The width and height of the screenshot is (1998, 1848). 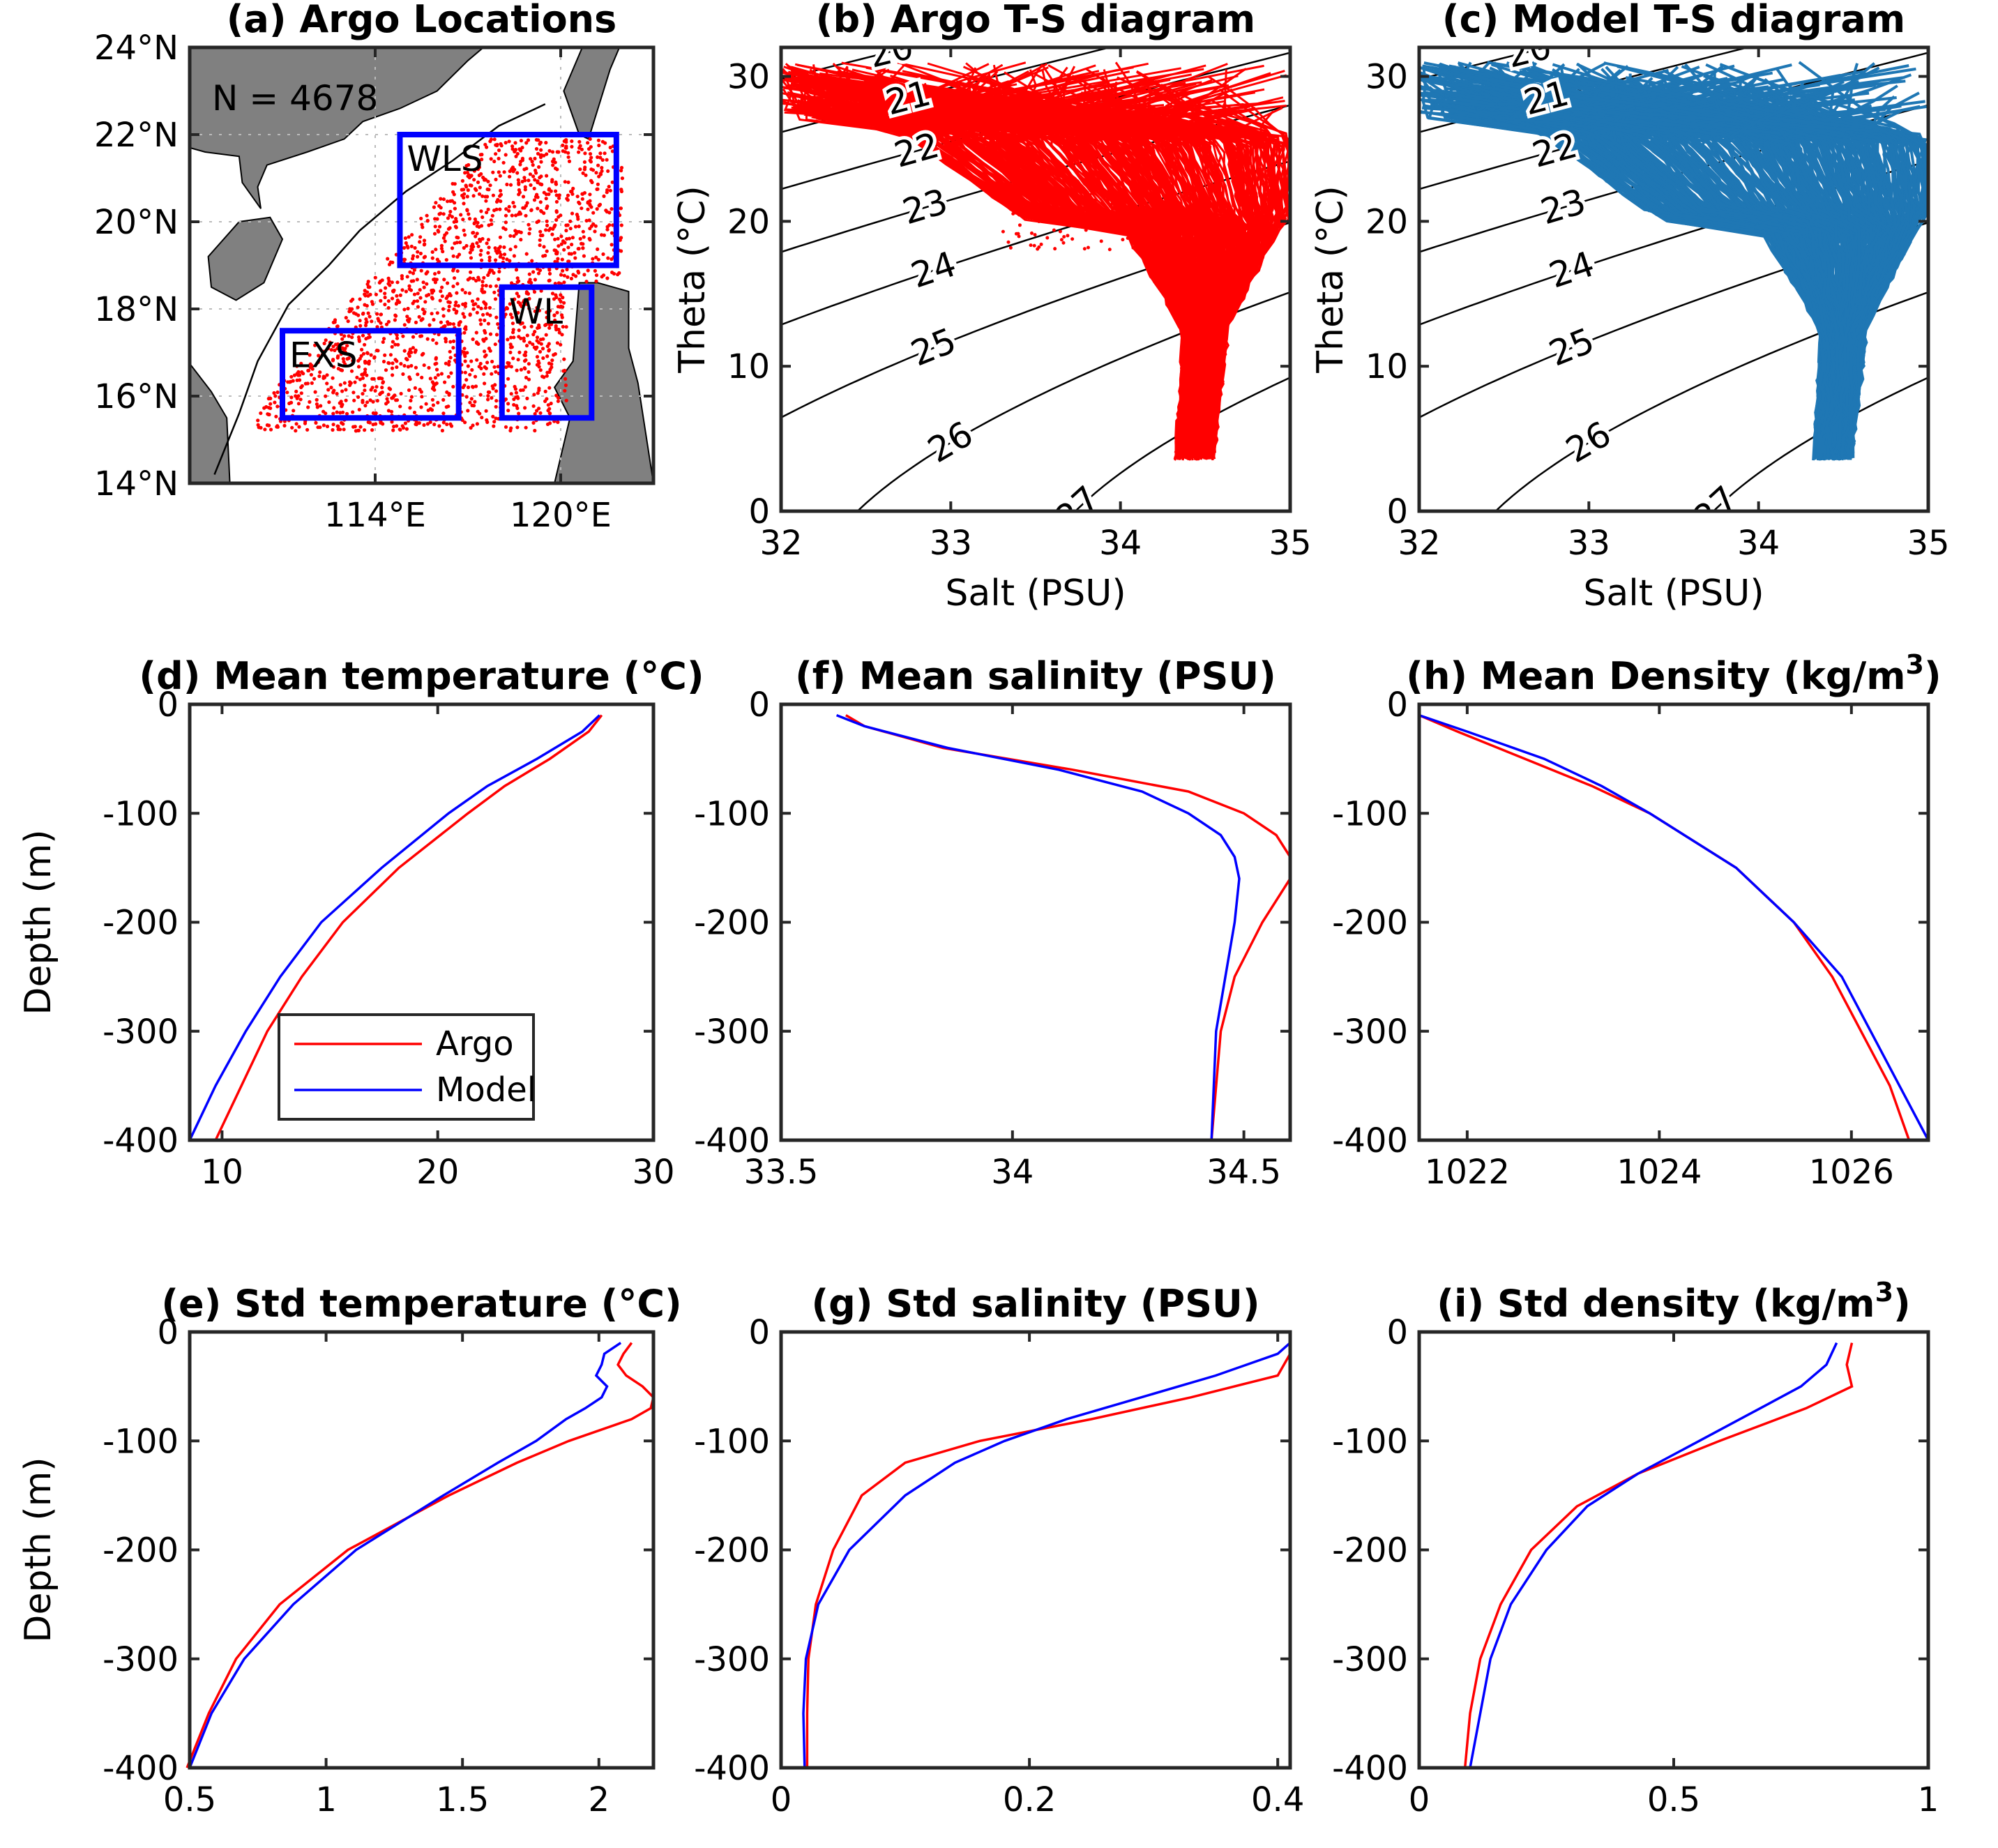 What do you see at coordinates (1035, 1550) in the screenshot?
I see `panel-g-axes-frame` at bounding box center [1035, 1550].